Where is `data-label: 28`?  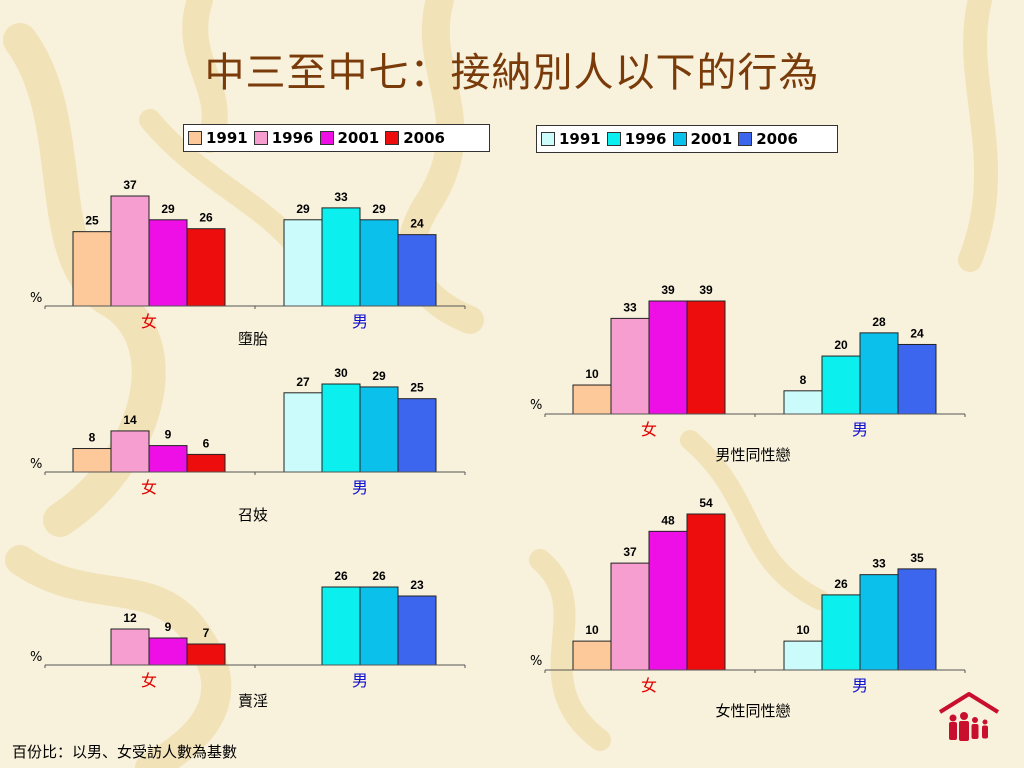 data-label: 28 is located at coordinates (879, 322).